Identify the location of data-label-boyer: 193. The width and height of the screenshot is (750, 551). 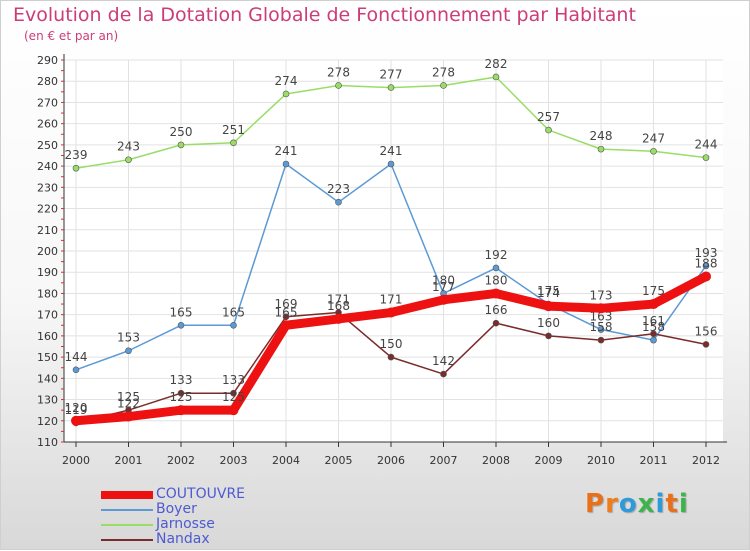
(706, 253).